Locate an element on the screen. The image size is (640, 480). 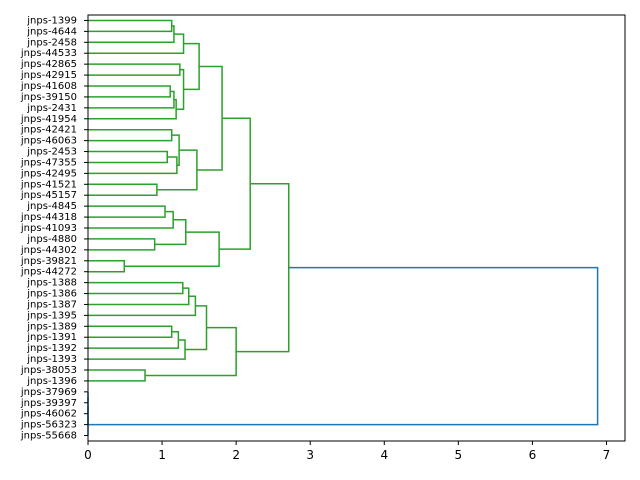
leaf-label: jnps-2458 is located at coordinates (51, 42).